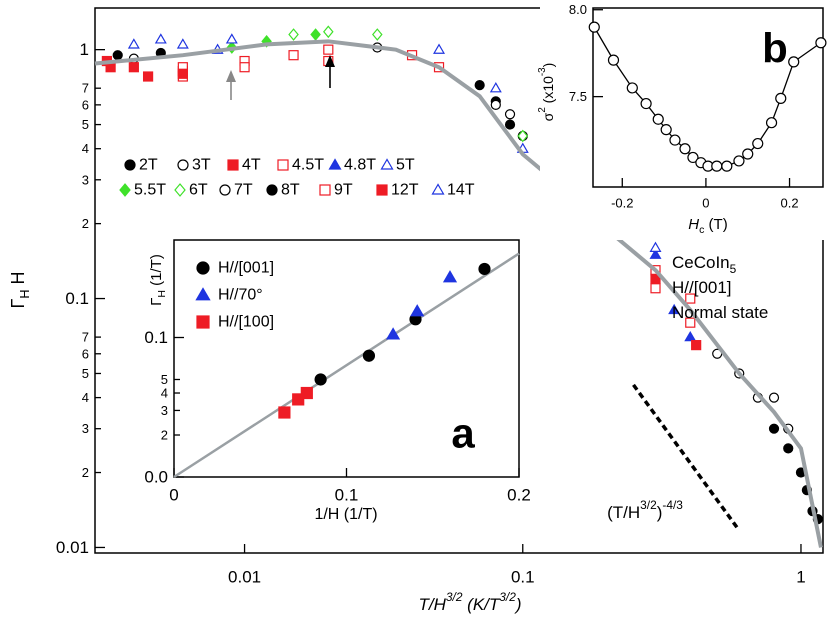 This screenshot has width=831, height=620. What do you see at coordinates (775, 48) in the screenshot?
I see `panel-label: b` at bounding box center [775, 48].